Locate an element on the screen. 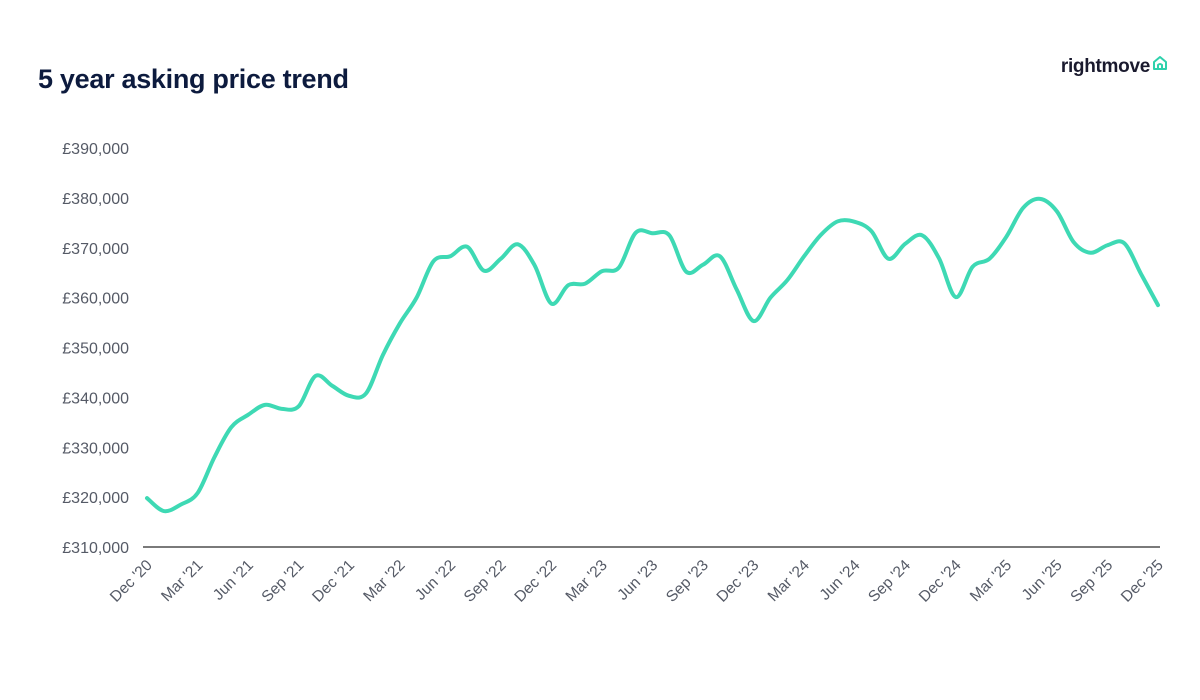  x-tick-label: Dec '21 is located at coordinates (333, 581).